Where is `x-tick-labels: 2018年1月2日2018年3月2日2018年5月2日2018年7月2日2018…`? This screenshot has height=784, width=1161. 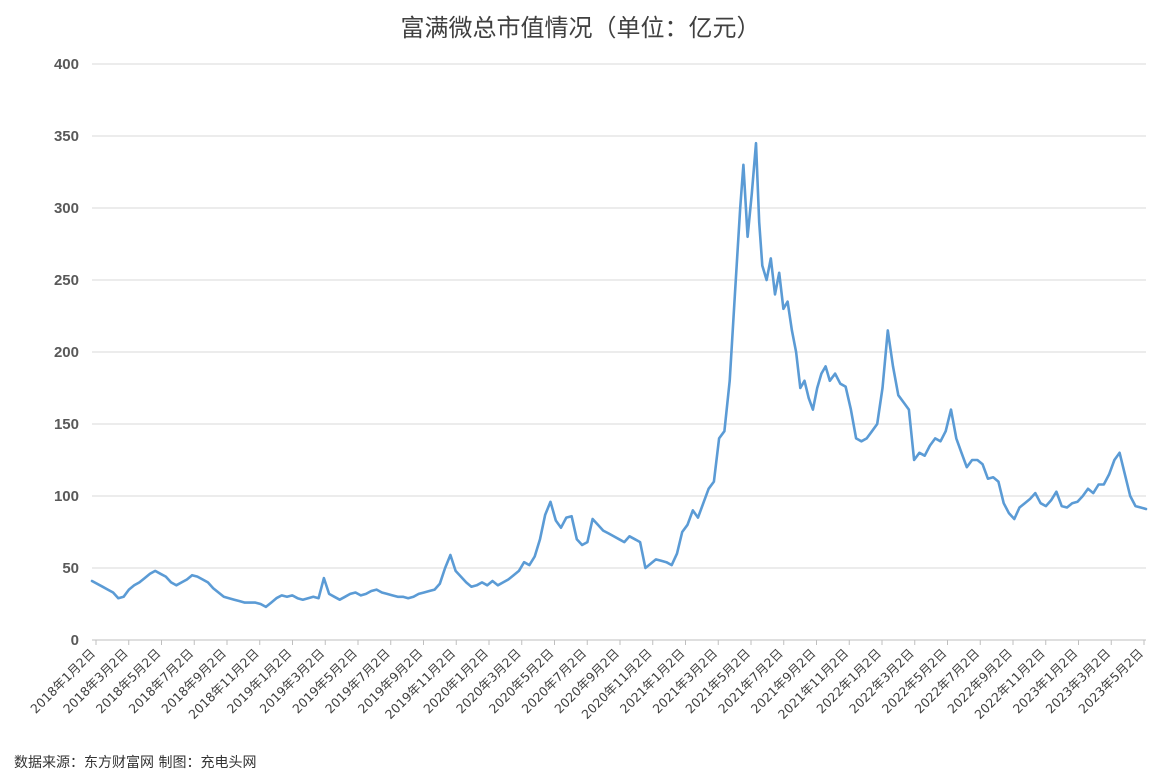 x-tick-labels: 2018年1月2日2018年3月2日2018年5月2日2018年7月2日2018… is located at coordinates (586, 684).